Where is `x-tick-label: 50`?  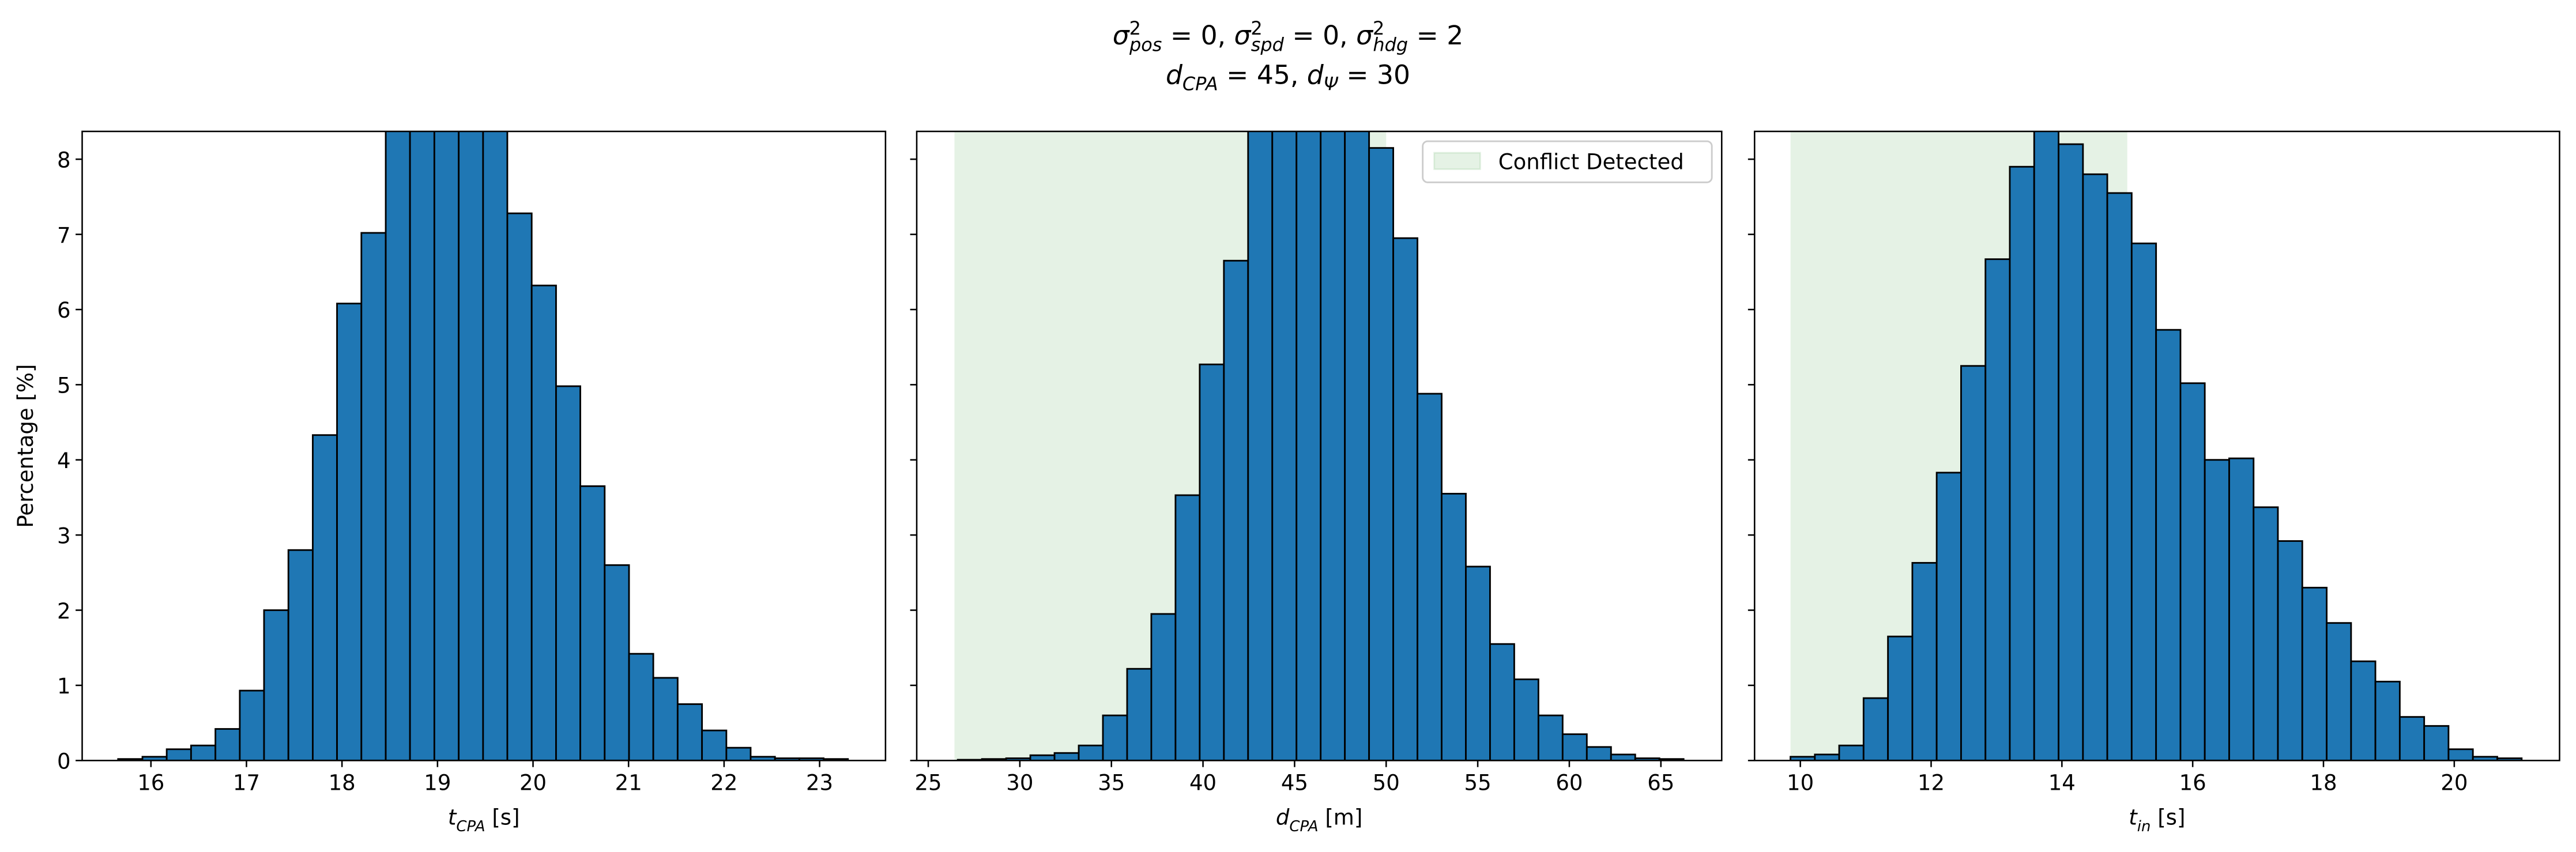
x-tick-label: 50 is located at coordinates (1386, 783).